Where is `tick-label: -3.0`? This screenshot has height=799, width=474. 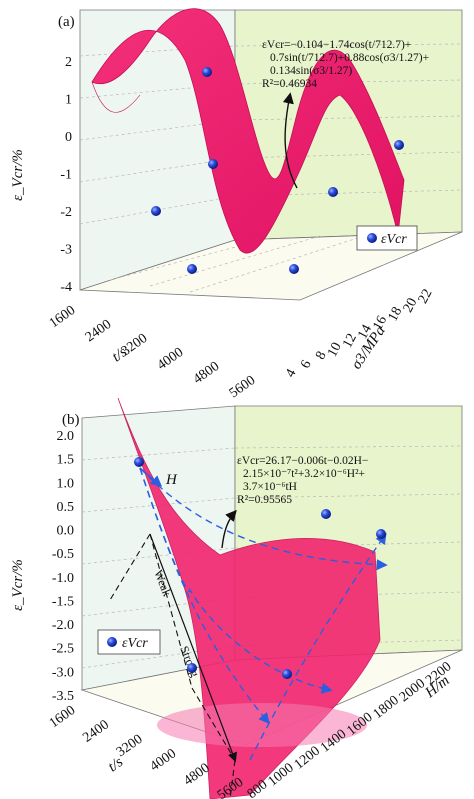
tick-label: -3.0 is located at coordinates (63, 672).